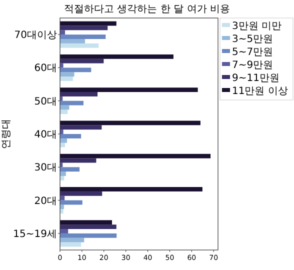 This screenshot has width=294, height=270. I want to click on y-tick-label: 50대, so click(45, 102).